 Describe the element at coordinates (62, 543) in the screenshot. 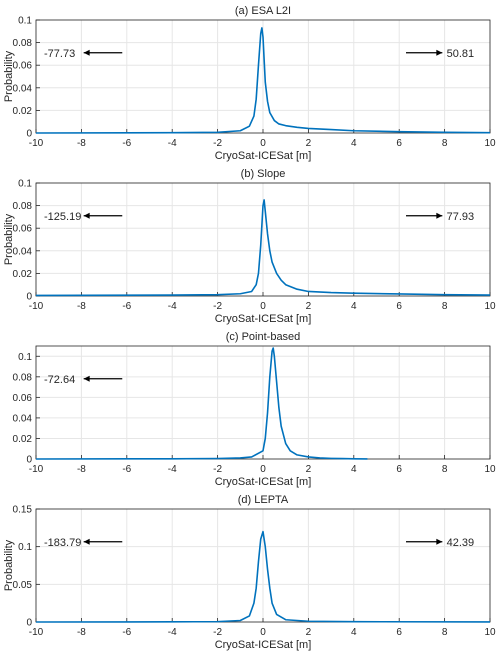

I see `left-outlier-label: -183.79` at that location.